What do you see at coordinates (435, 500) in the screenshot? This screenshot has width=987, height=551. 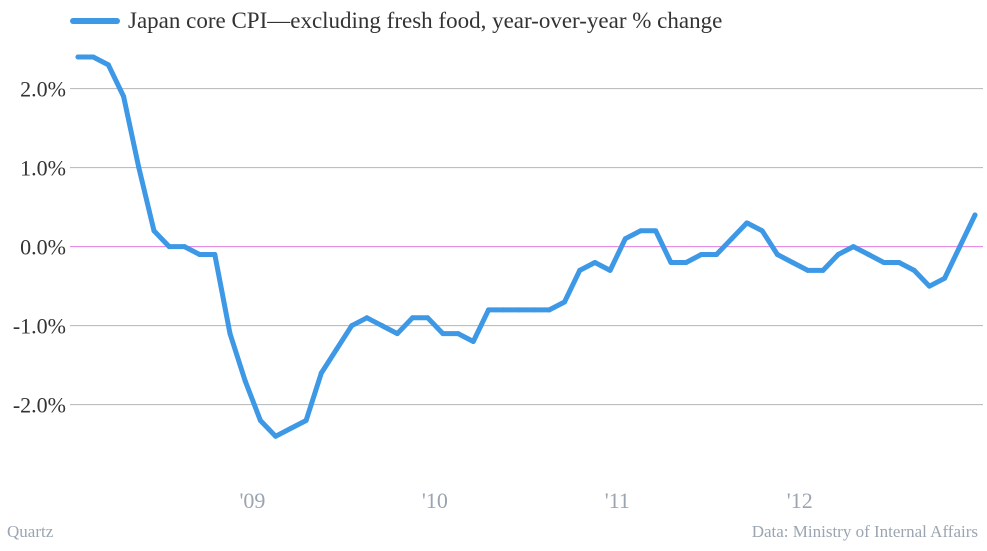 I see `x-tick-label: '10` at bounding box center [435, 500].